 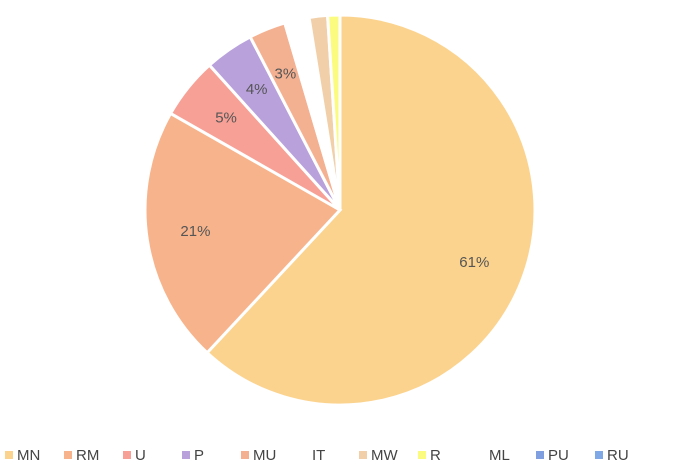 I want to click on legend-label: ML, so click(x=499, y=455).